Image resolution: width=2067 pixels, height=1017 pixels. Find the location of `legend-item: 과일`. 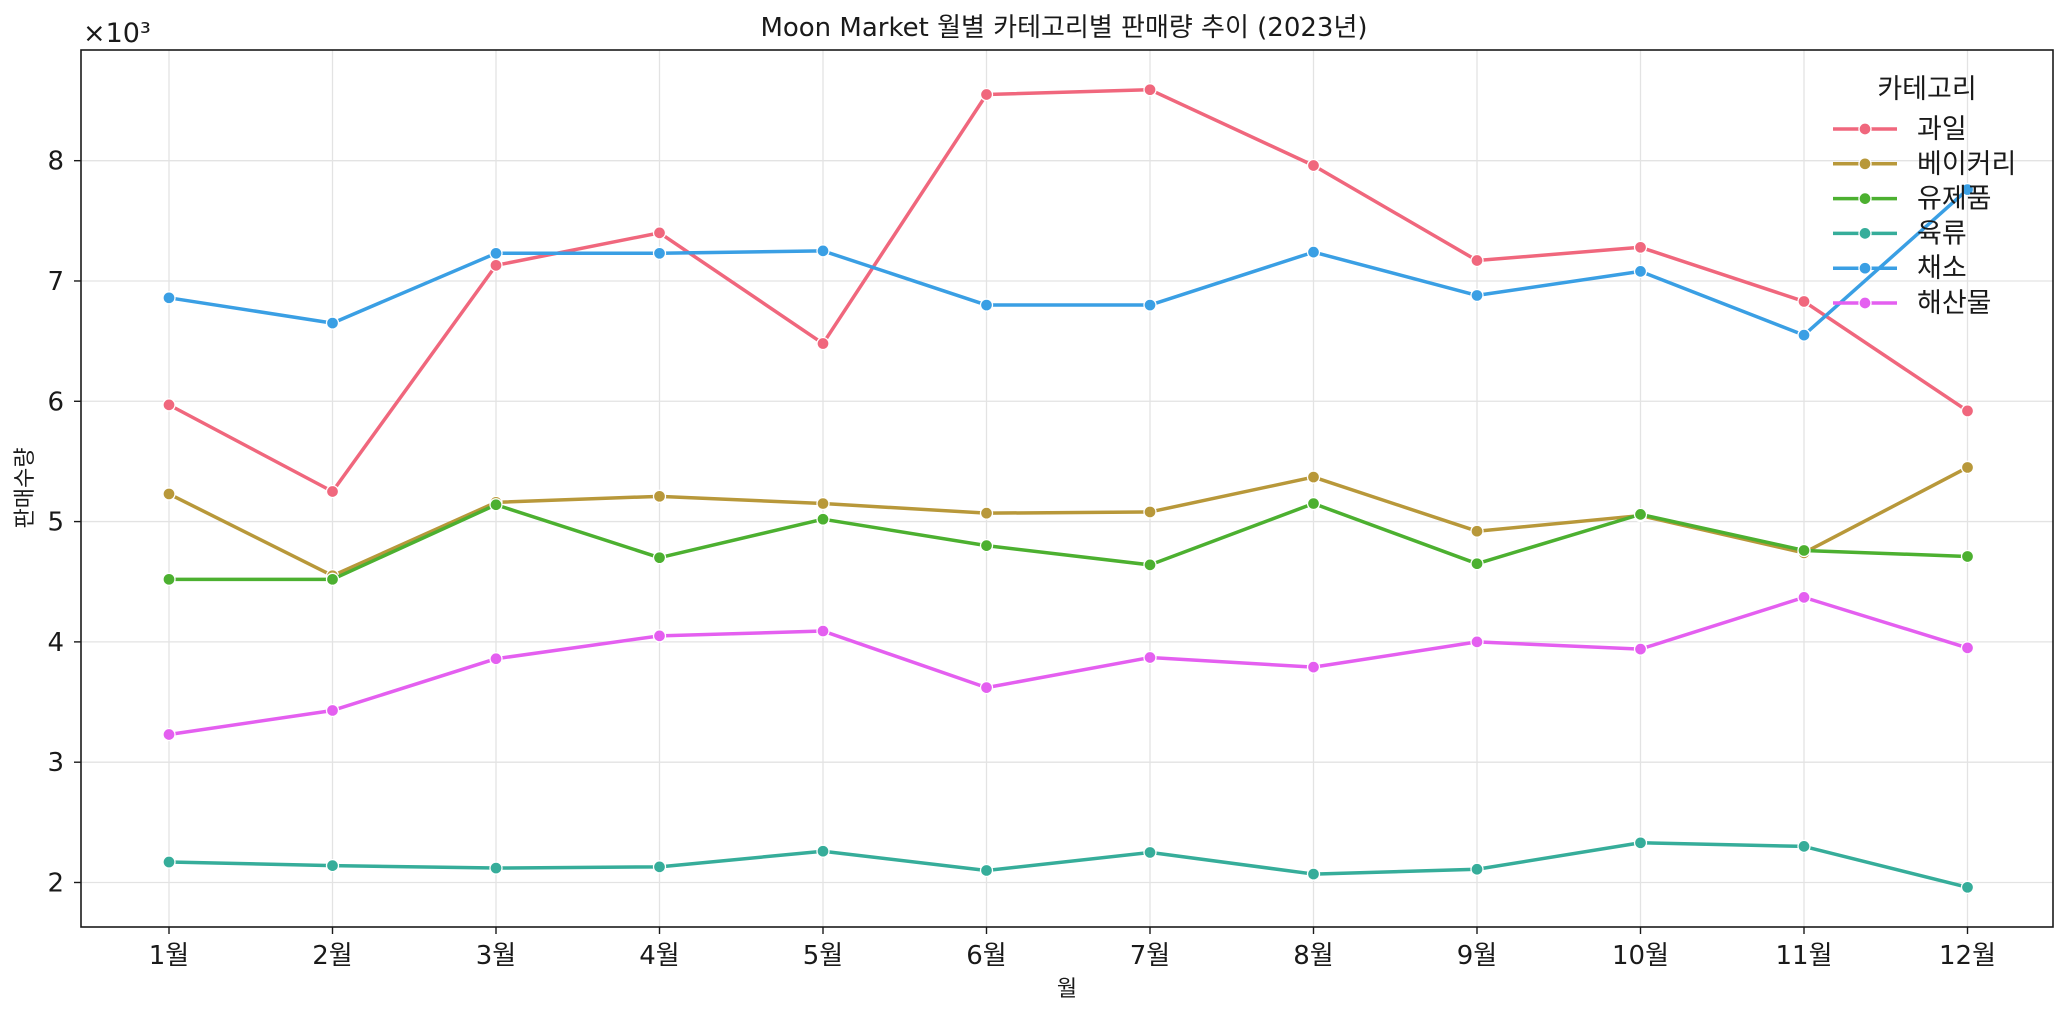

legend-item: 과일 is located at coordinates (1900, 129).